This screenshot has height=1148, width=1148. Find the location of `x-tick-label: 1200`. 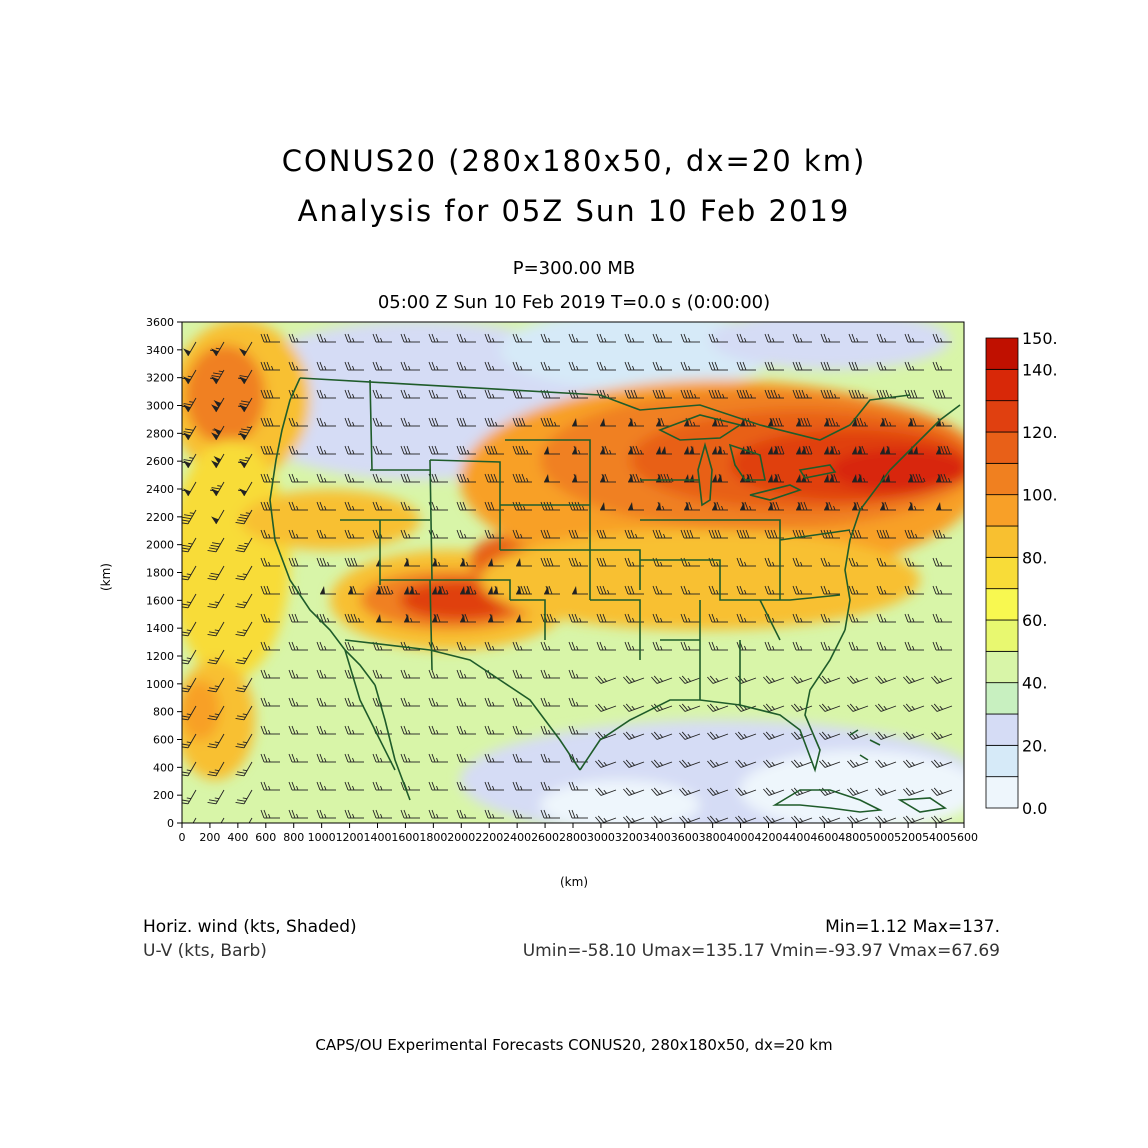

x-tick-label: 1200 is located at coordinates (350, 837).